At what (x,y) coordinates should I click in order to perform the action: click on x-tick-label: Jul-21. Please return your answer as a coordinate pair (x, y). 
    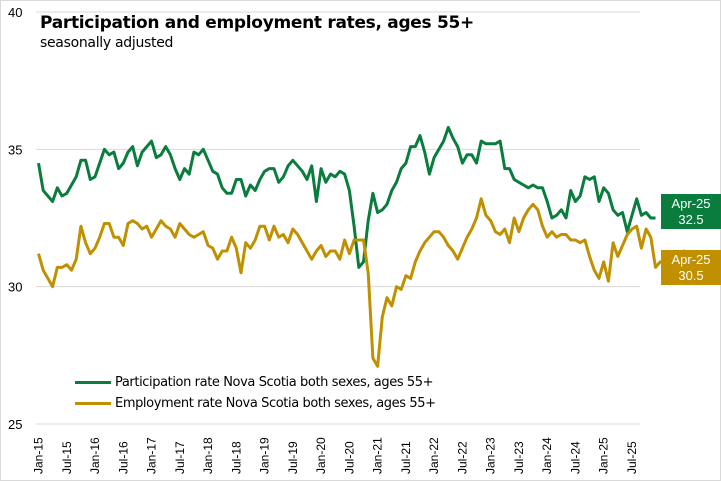
    Looking at the image, I should click on (406, 457).